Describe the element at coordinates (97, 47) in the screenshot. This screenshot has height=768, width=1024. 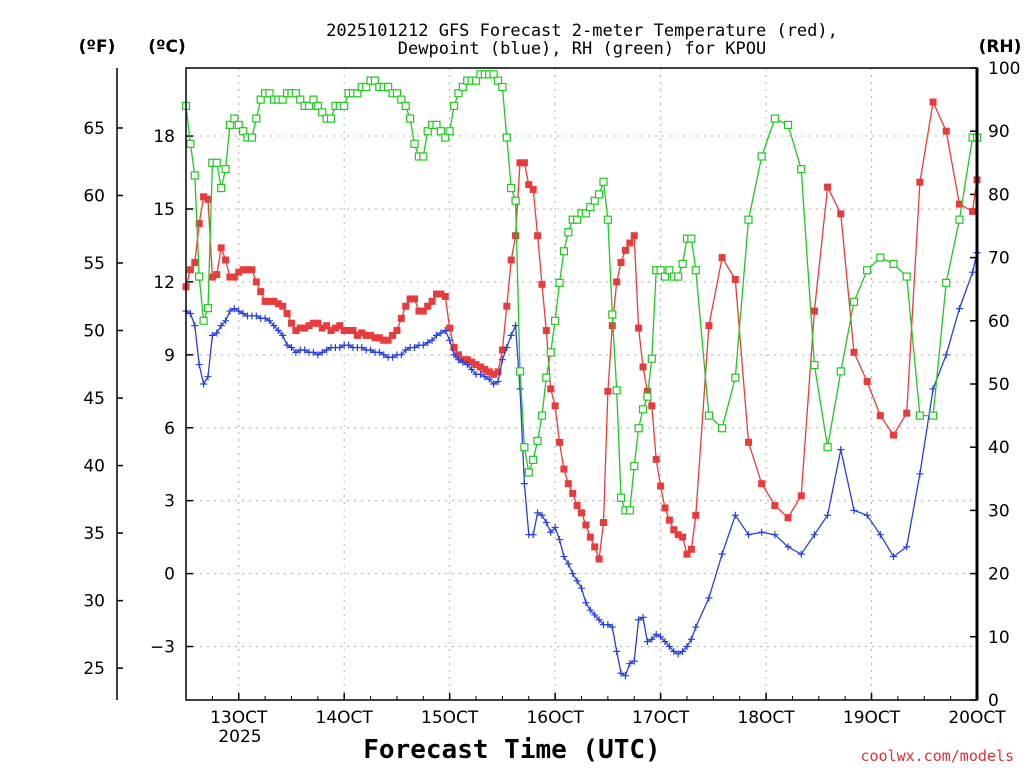
I see `fahrenheit-unit-label: (ºF)` at that location.